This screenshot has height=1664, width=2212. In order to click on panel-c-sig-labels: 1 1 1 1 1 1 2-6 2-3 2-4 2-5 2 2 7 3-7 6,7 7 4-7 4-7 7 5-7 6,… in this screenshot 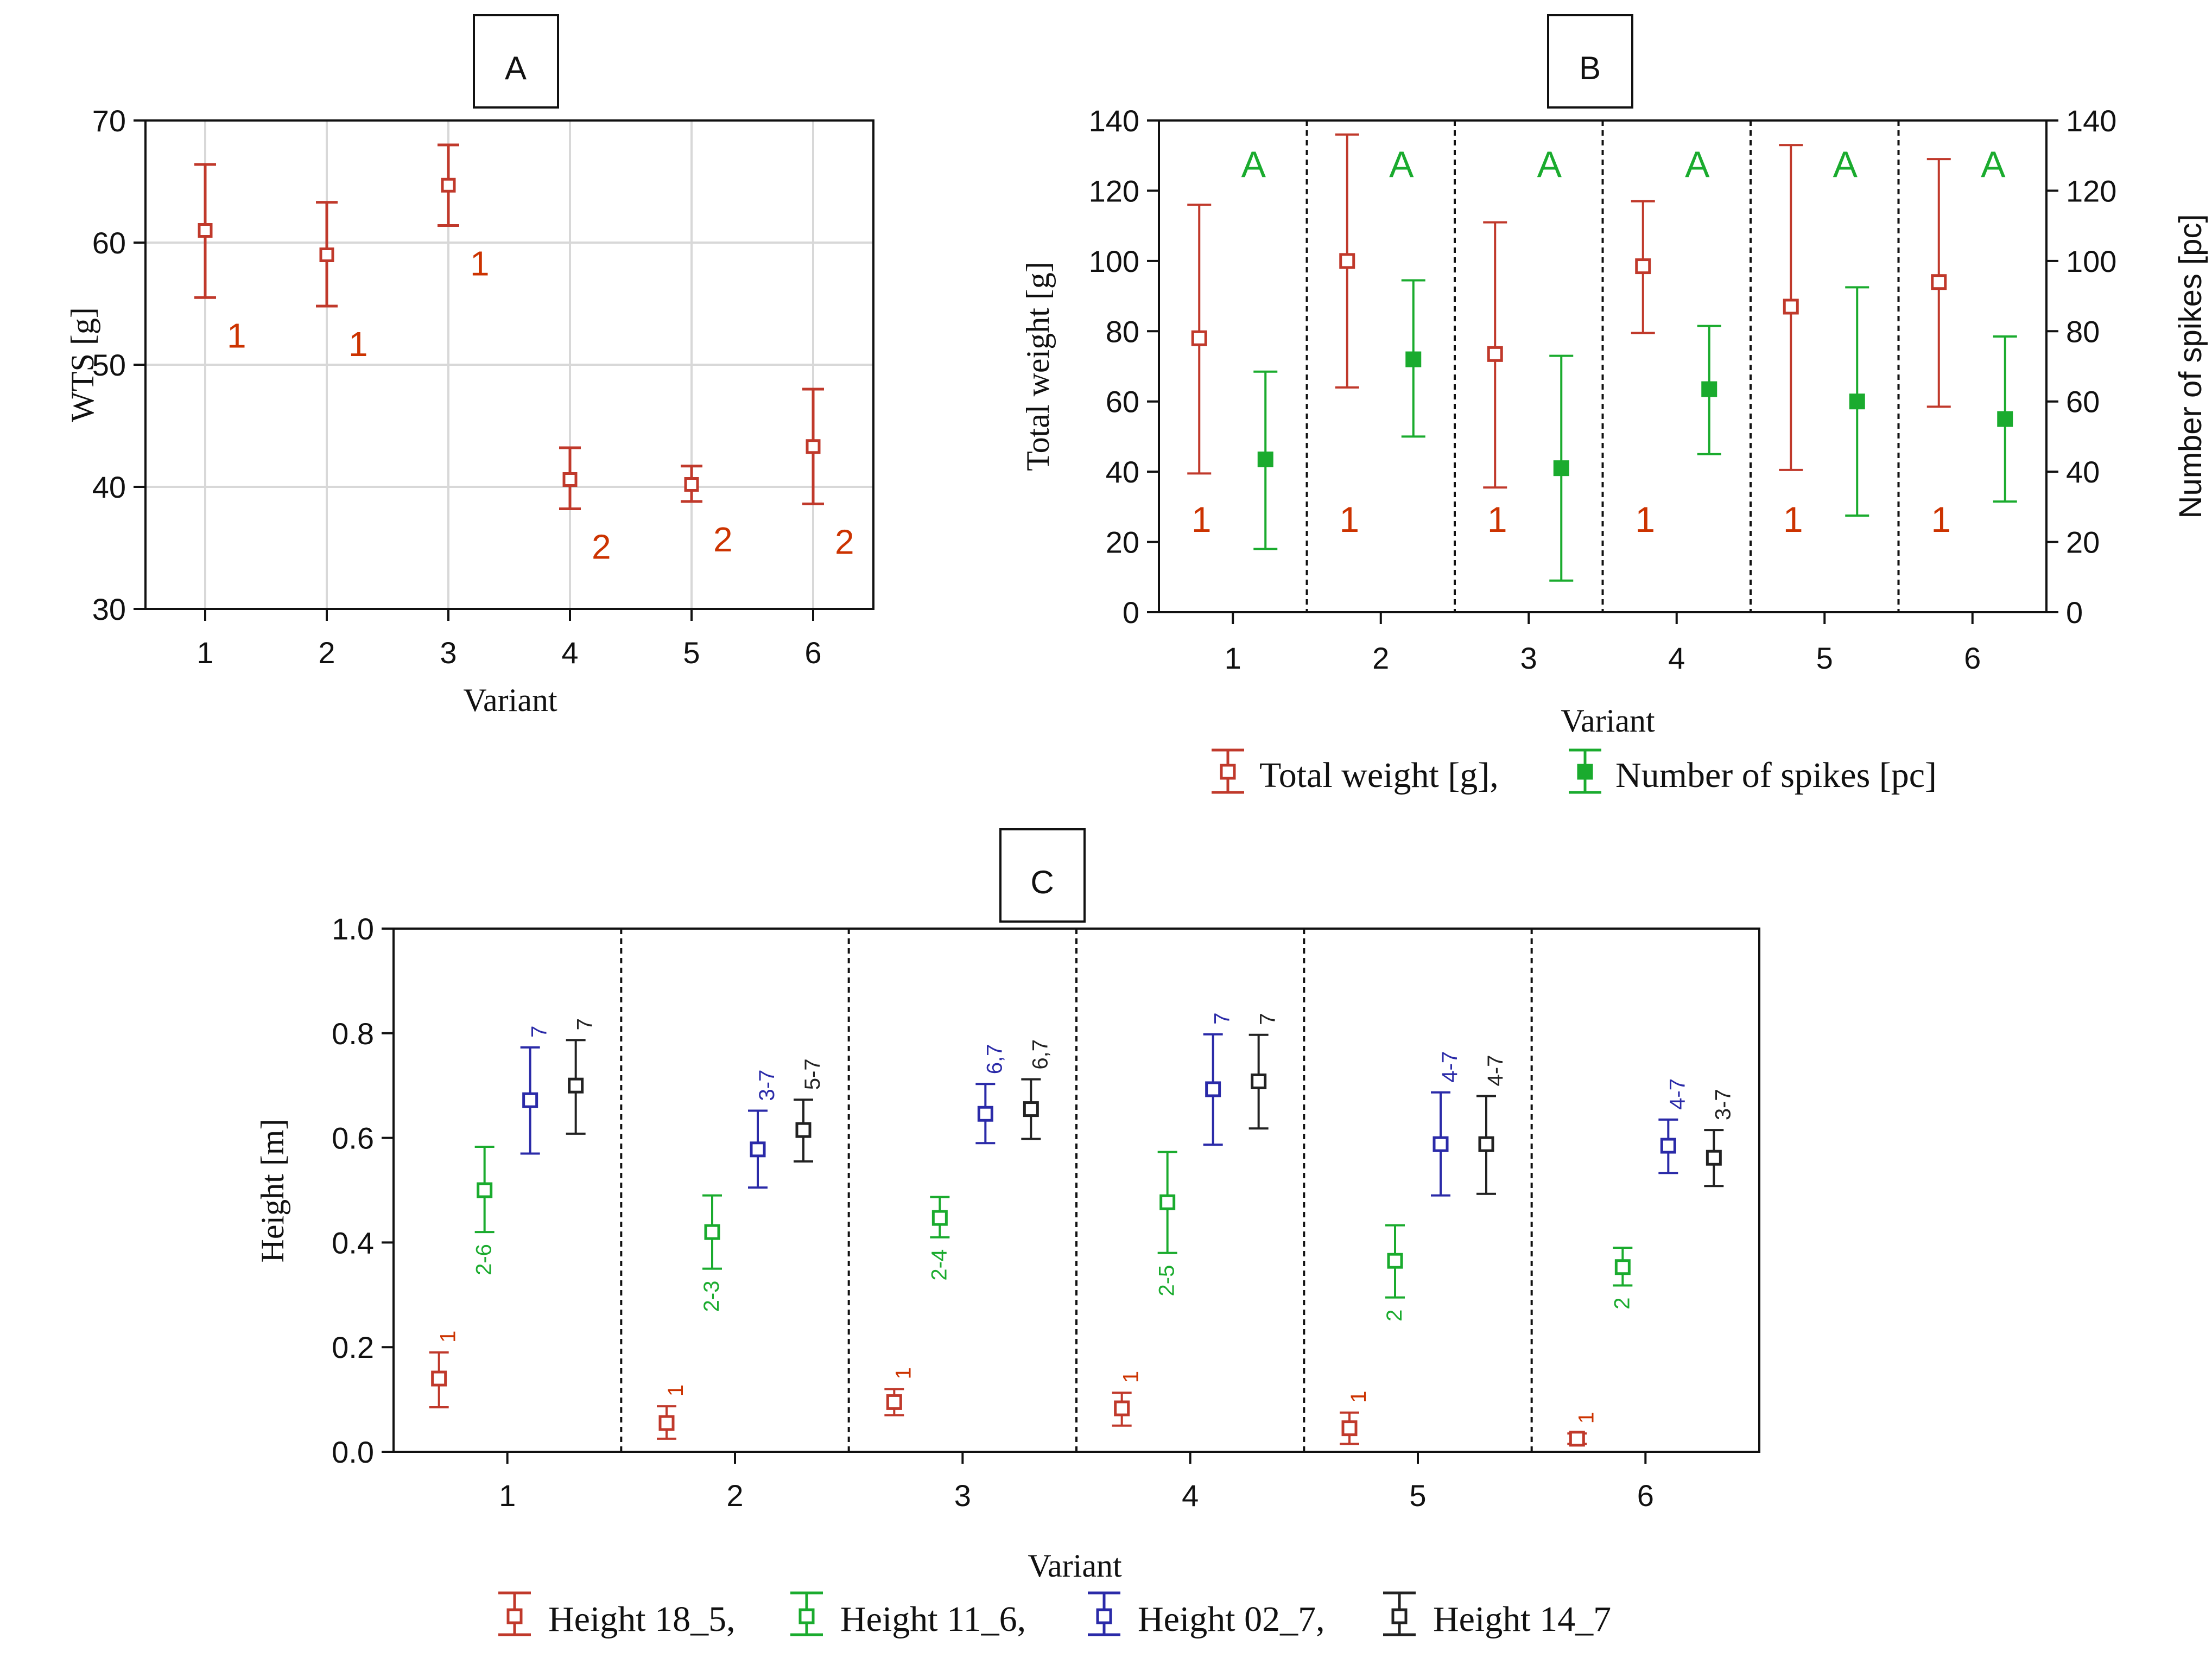, I will do `click(1085, 1218)`.